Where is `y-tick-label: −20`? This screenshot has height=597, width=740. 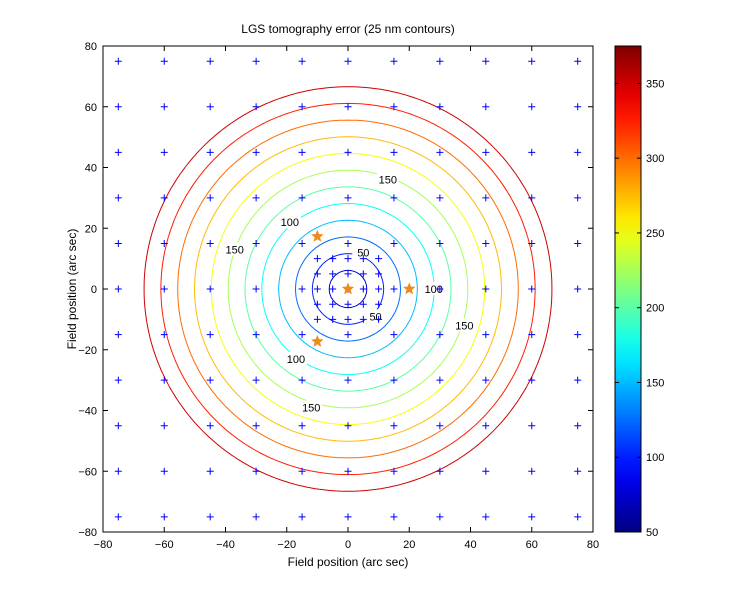
y-tick-label: −20 is located at coordinates (87, 351).